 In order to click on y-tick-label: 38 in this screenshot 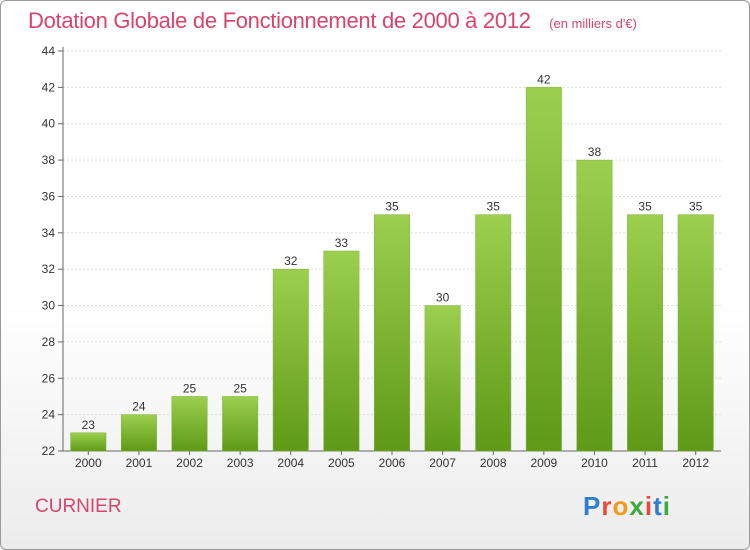, I will do `click(49, 160)`.